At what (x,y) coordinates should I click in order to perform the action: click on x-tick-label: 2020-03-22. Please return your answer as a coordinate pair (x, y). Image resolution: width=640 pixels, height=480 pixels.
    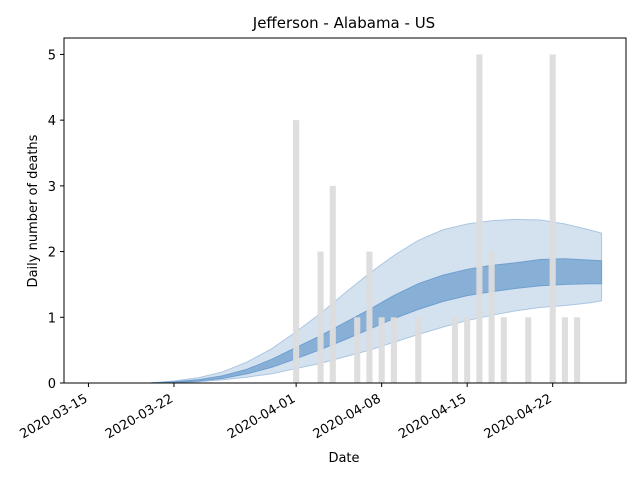
    Looking at the image, I should click on (139, 416).